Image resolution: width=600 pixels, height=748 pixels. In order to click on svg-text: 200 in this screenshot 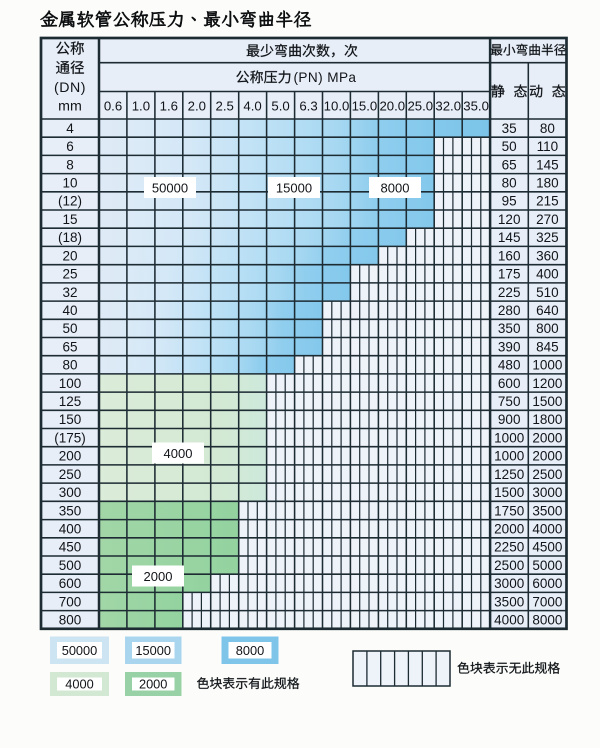, I will do `click(70, 456)`.